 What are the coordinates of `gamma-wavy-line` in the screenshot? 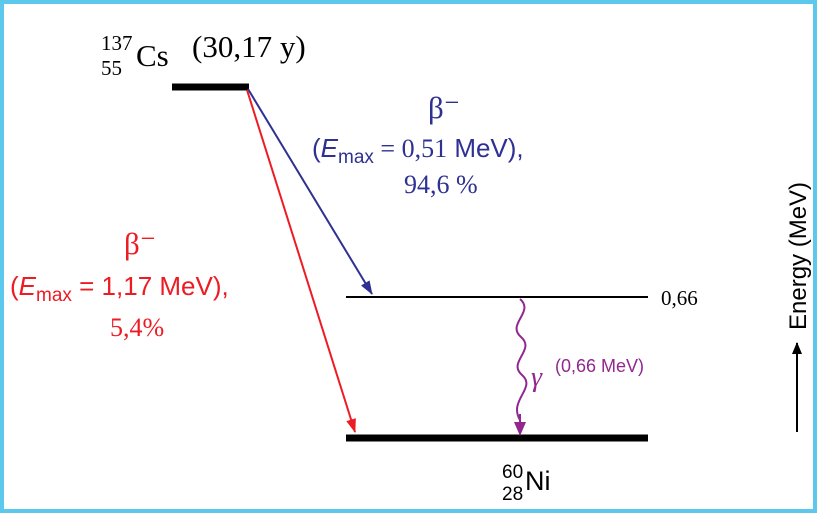 It's located at (521, 359).